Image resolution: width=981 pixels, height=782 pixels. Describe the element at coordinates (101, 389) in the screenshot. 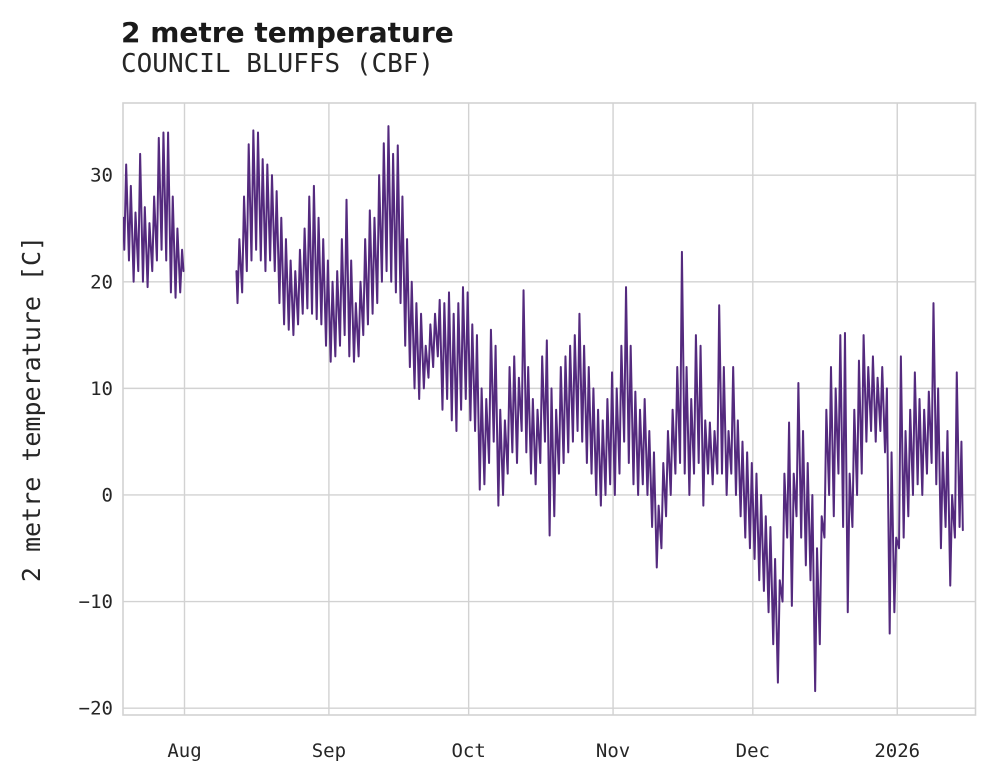

I see `y-tick-label: 10` at that location.